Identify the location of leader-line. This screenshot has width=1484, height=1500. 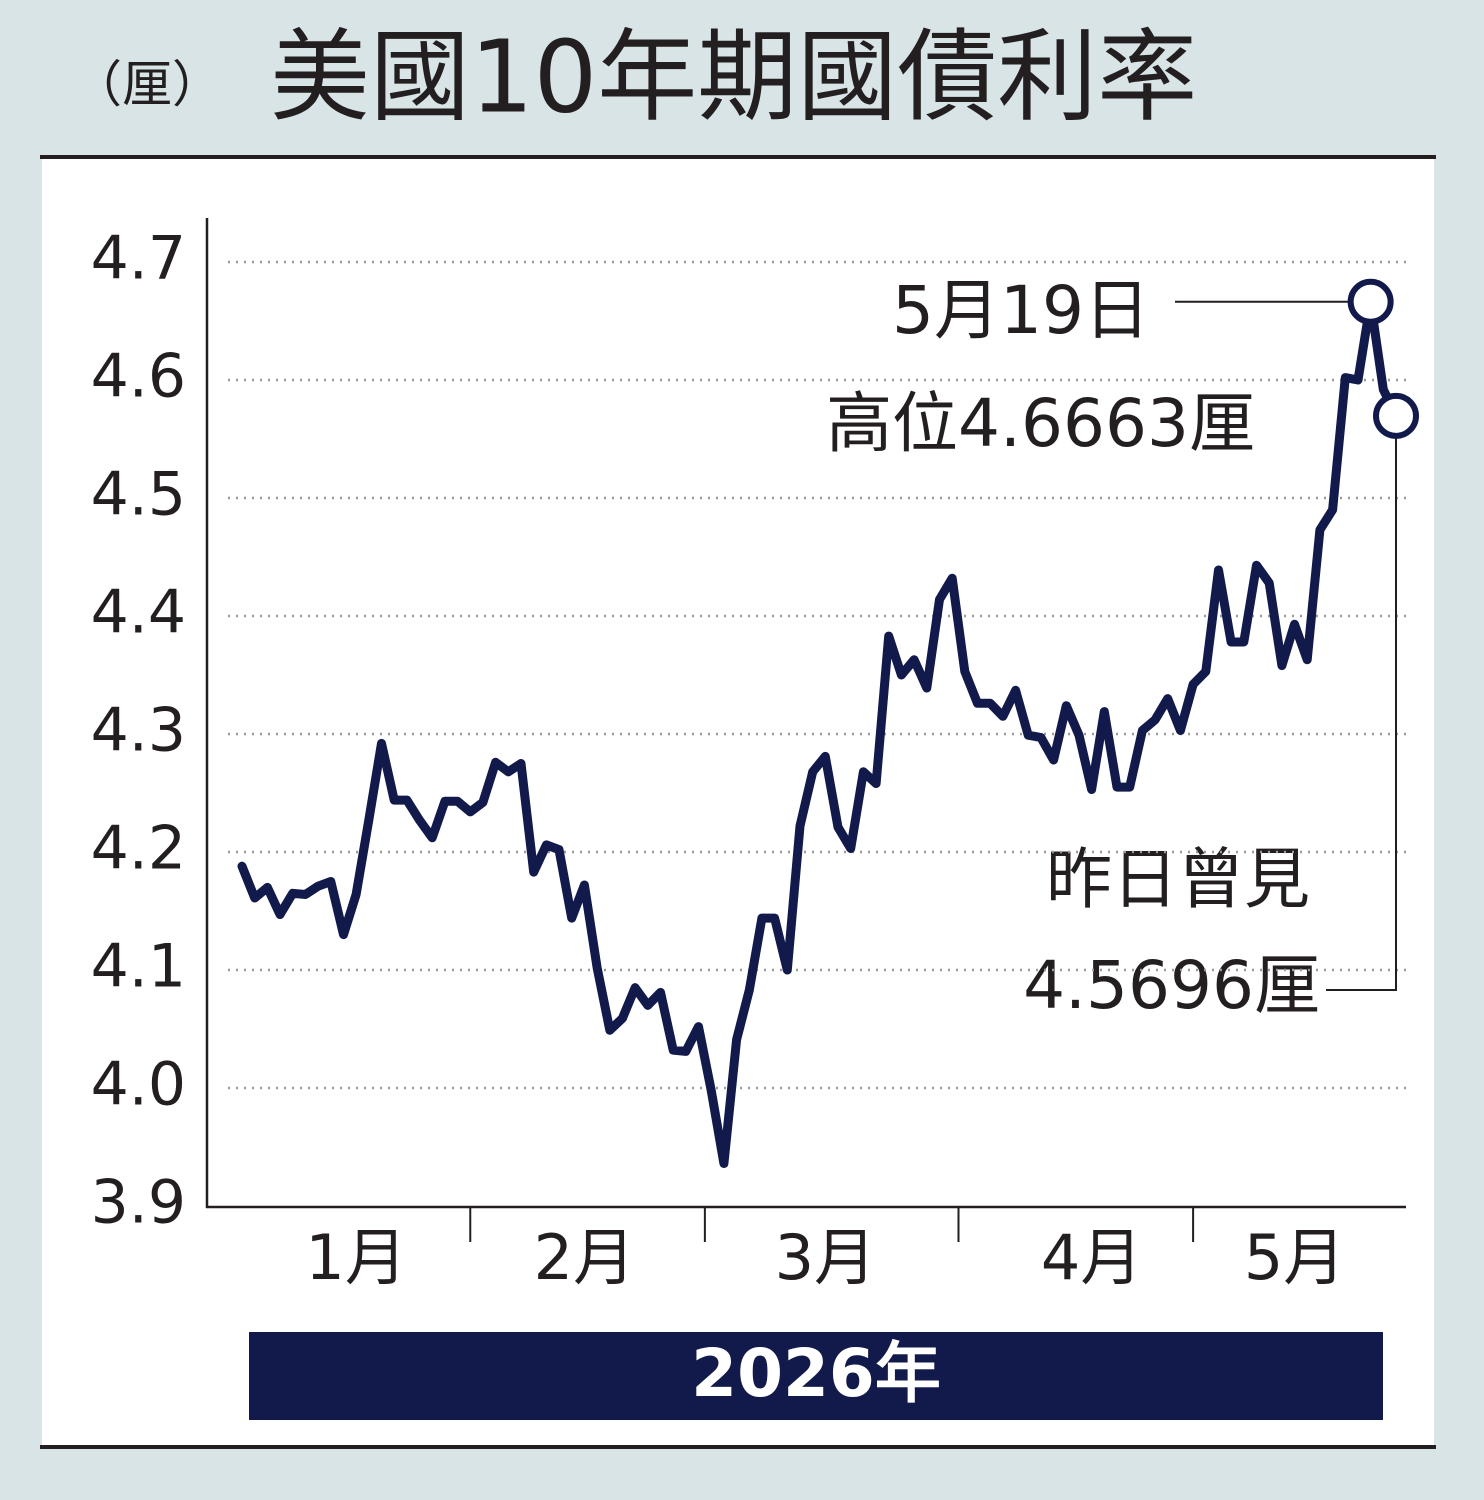
(1361, 714).